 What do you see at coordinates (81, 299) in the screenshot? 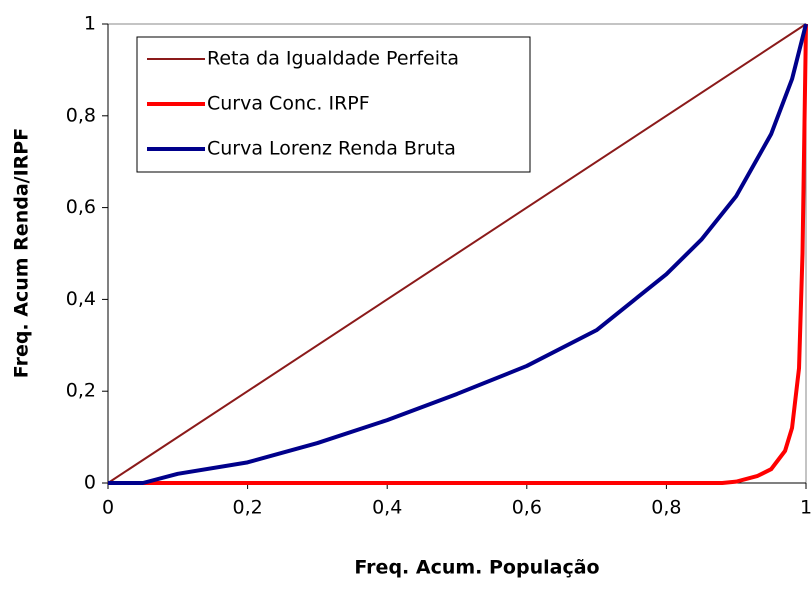
I see `y-tick-label: 0,4` at bounding box center [81, 299].